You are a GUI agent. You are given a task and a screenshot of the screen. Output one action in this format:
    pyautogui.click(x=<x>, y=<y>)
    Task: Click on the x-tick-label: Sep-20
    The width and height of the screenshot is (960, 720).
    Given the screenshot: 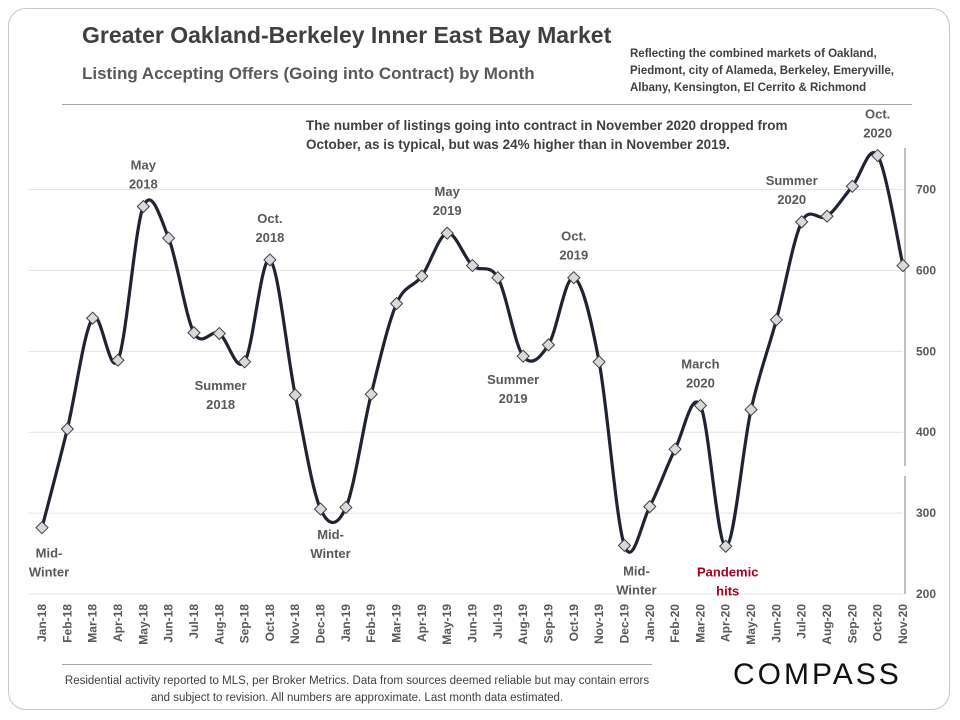 What is the action you would take?
    pyautogui.click(x=852, y=624)
    